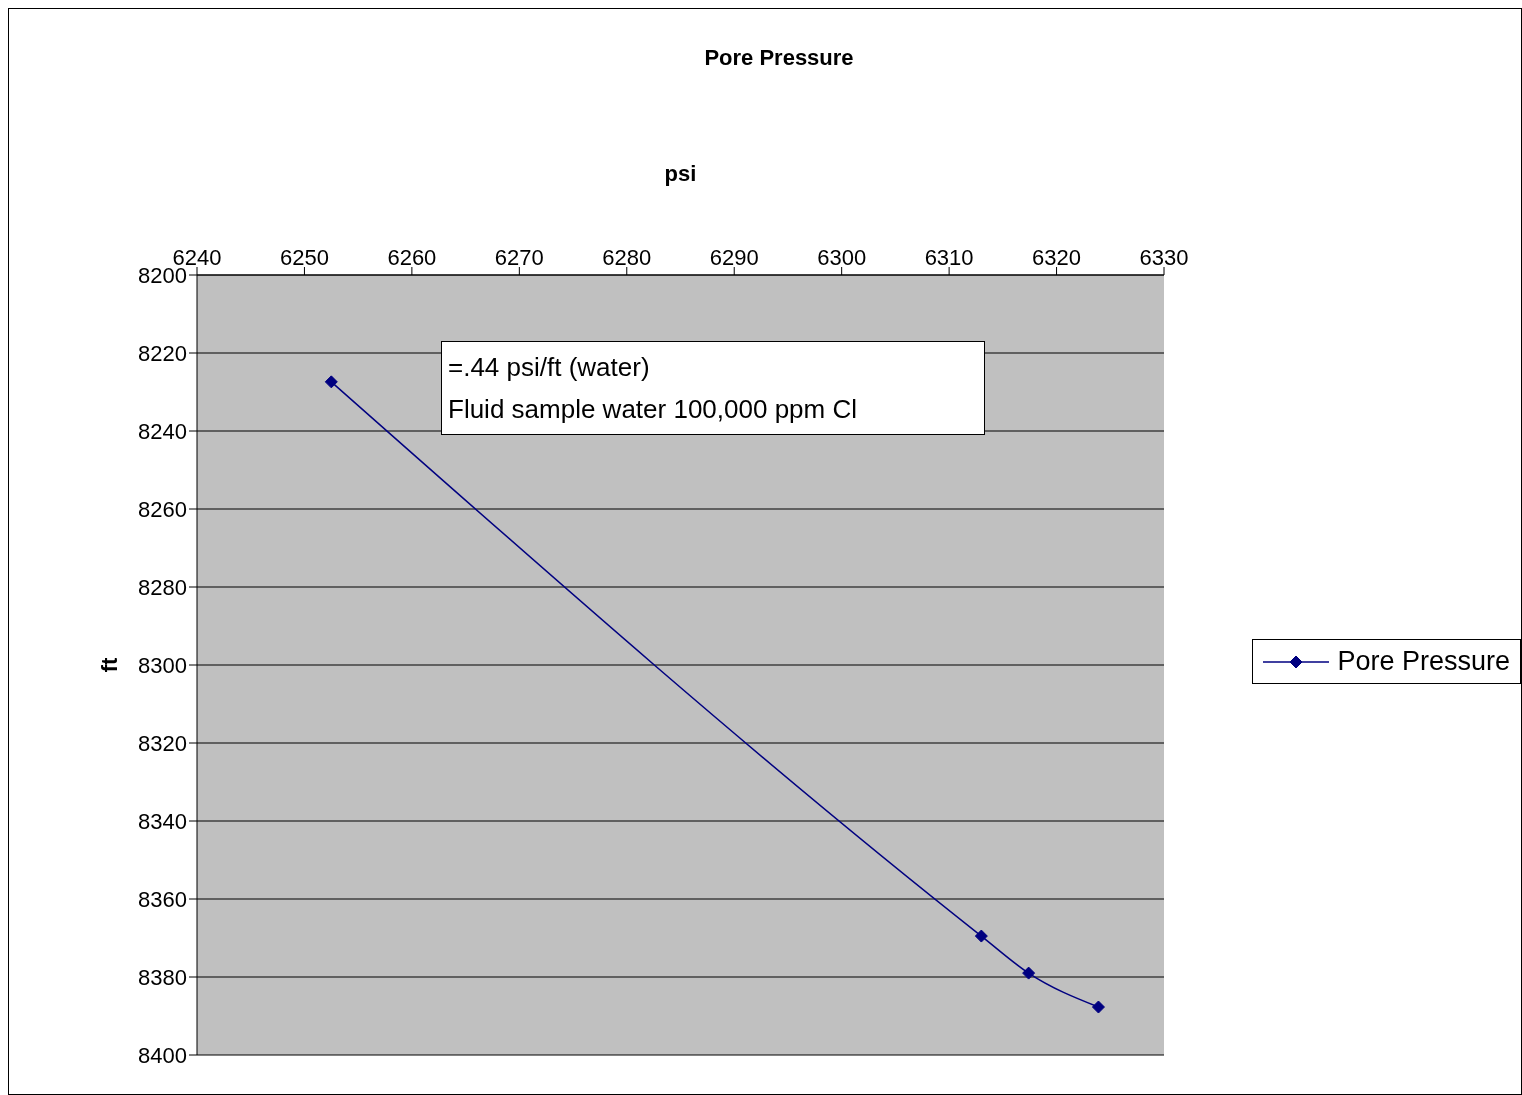 Image resolution: width=1522 pixels, height=1095 pixels. Describe the element at coordinates (519, 257) in the screenshot. I see `x-tick-label: 6270` at that location.